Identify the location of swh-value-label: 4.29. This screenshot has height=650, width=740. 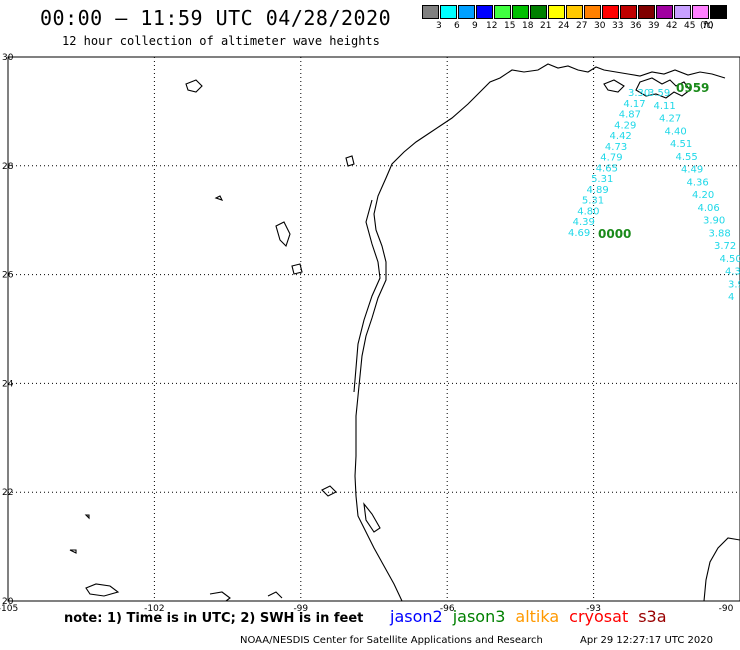
(625, 125).